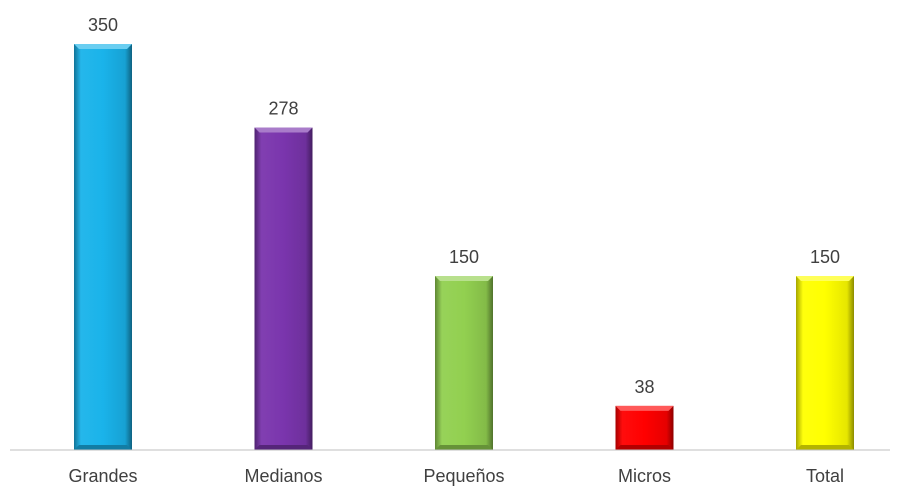 The image size is (902, 494). I want to click on data-label-medianos: 278, so click(283, 109).